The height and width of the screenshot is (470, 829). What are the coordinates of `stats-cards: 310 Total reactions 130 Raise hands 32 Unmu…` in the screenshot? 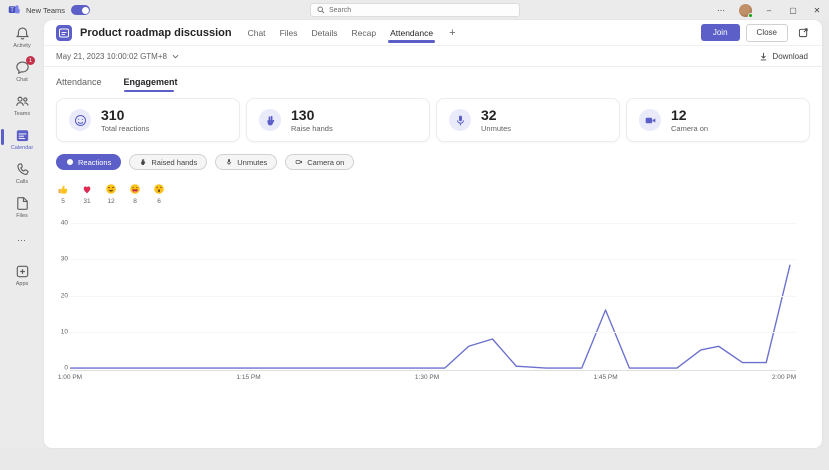 It's located at (433, 118).